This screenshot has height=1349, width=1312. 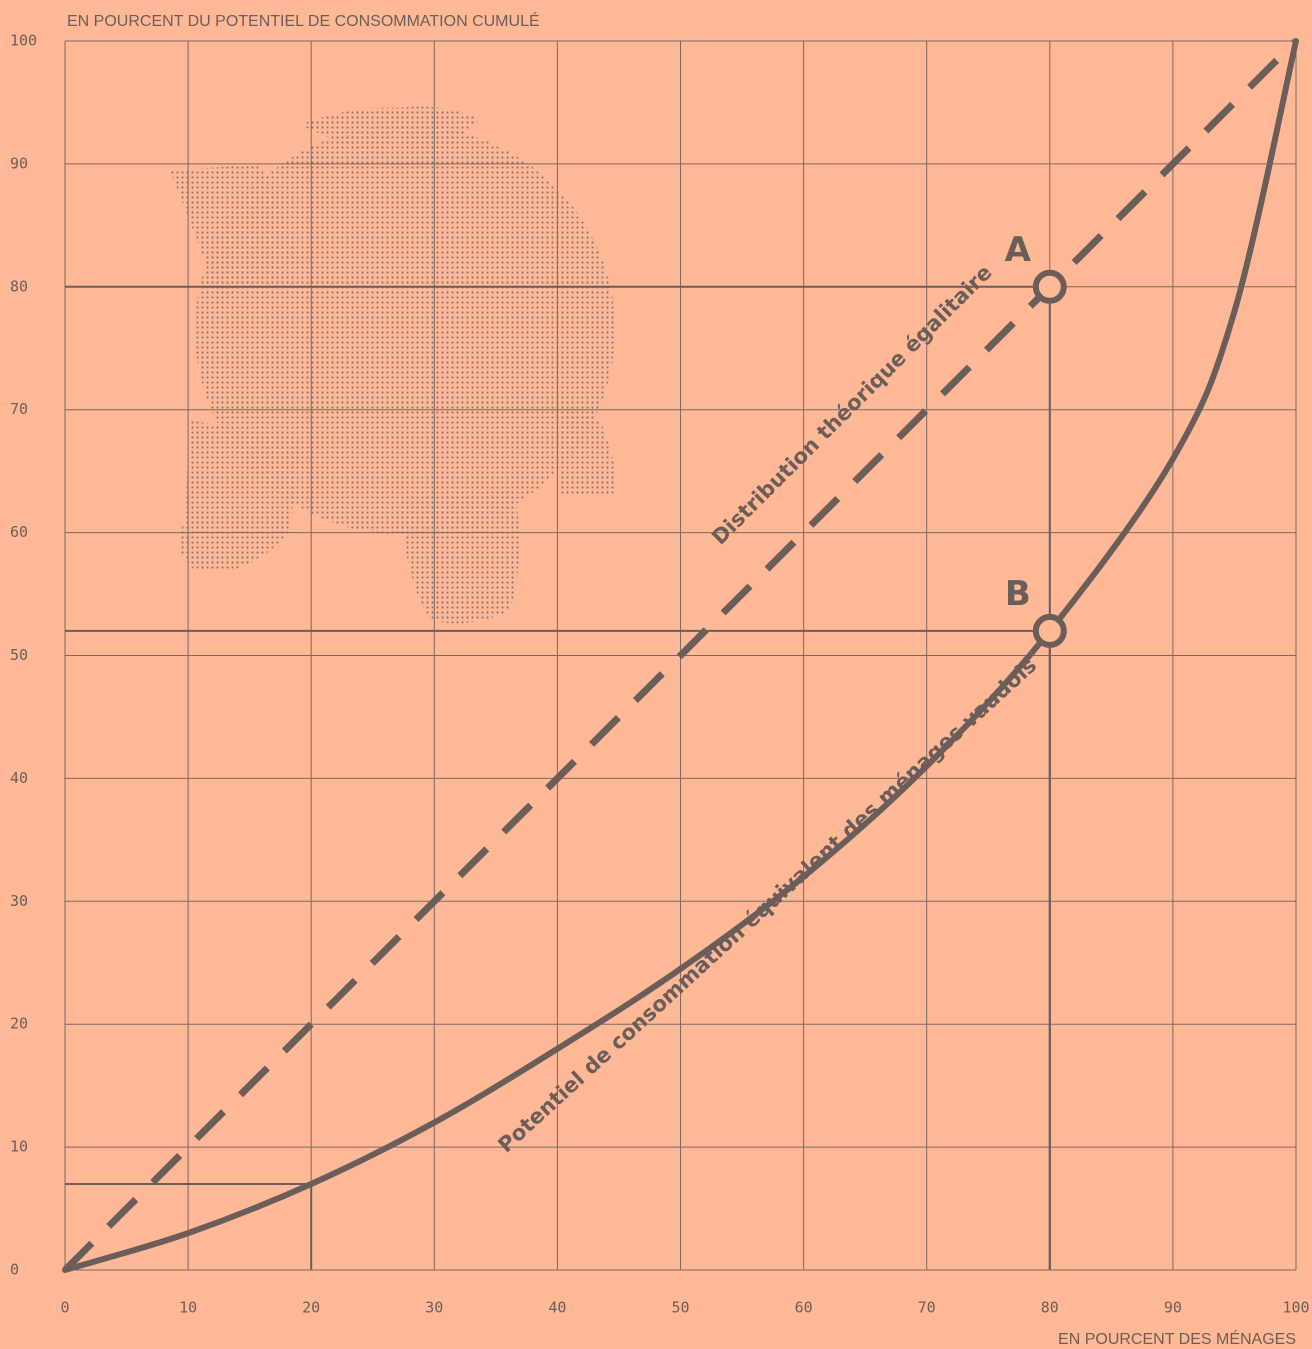 I want to click on y-tick-label: 60, so click(x=19, y=532).